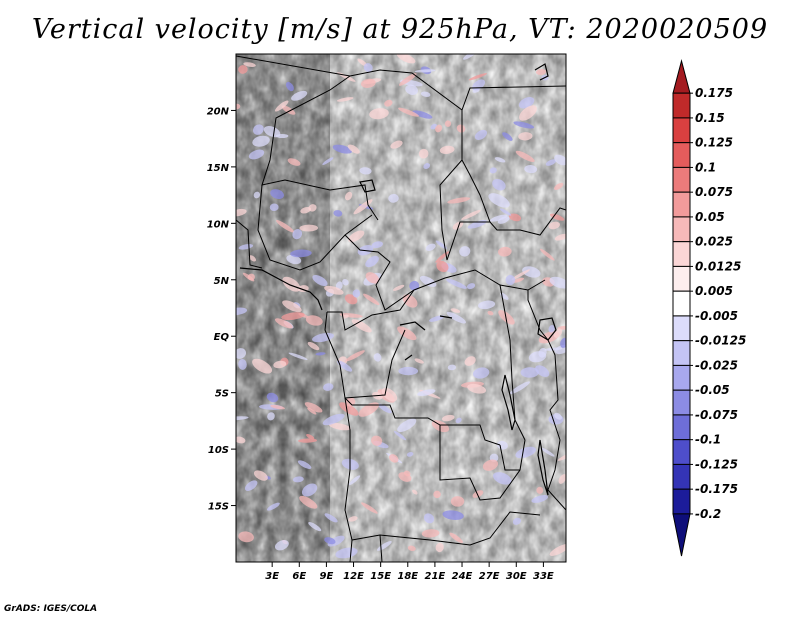 The height and width of the screenshot is (618, 800). Describe the element at coordinates (705, 167) in the screenshot. I see `colorbar-label: 0.1` at that location.